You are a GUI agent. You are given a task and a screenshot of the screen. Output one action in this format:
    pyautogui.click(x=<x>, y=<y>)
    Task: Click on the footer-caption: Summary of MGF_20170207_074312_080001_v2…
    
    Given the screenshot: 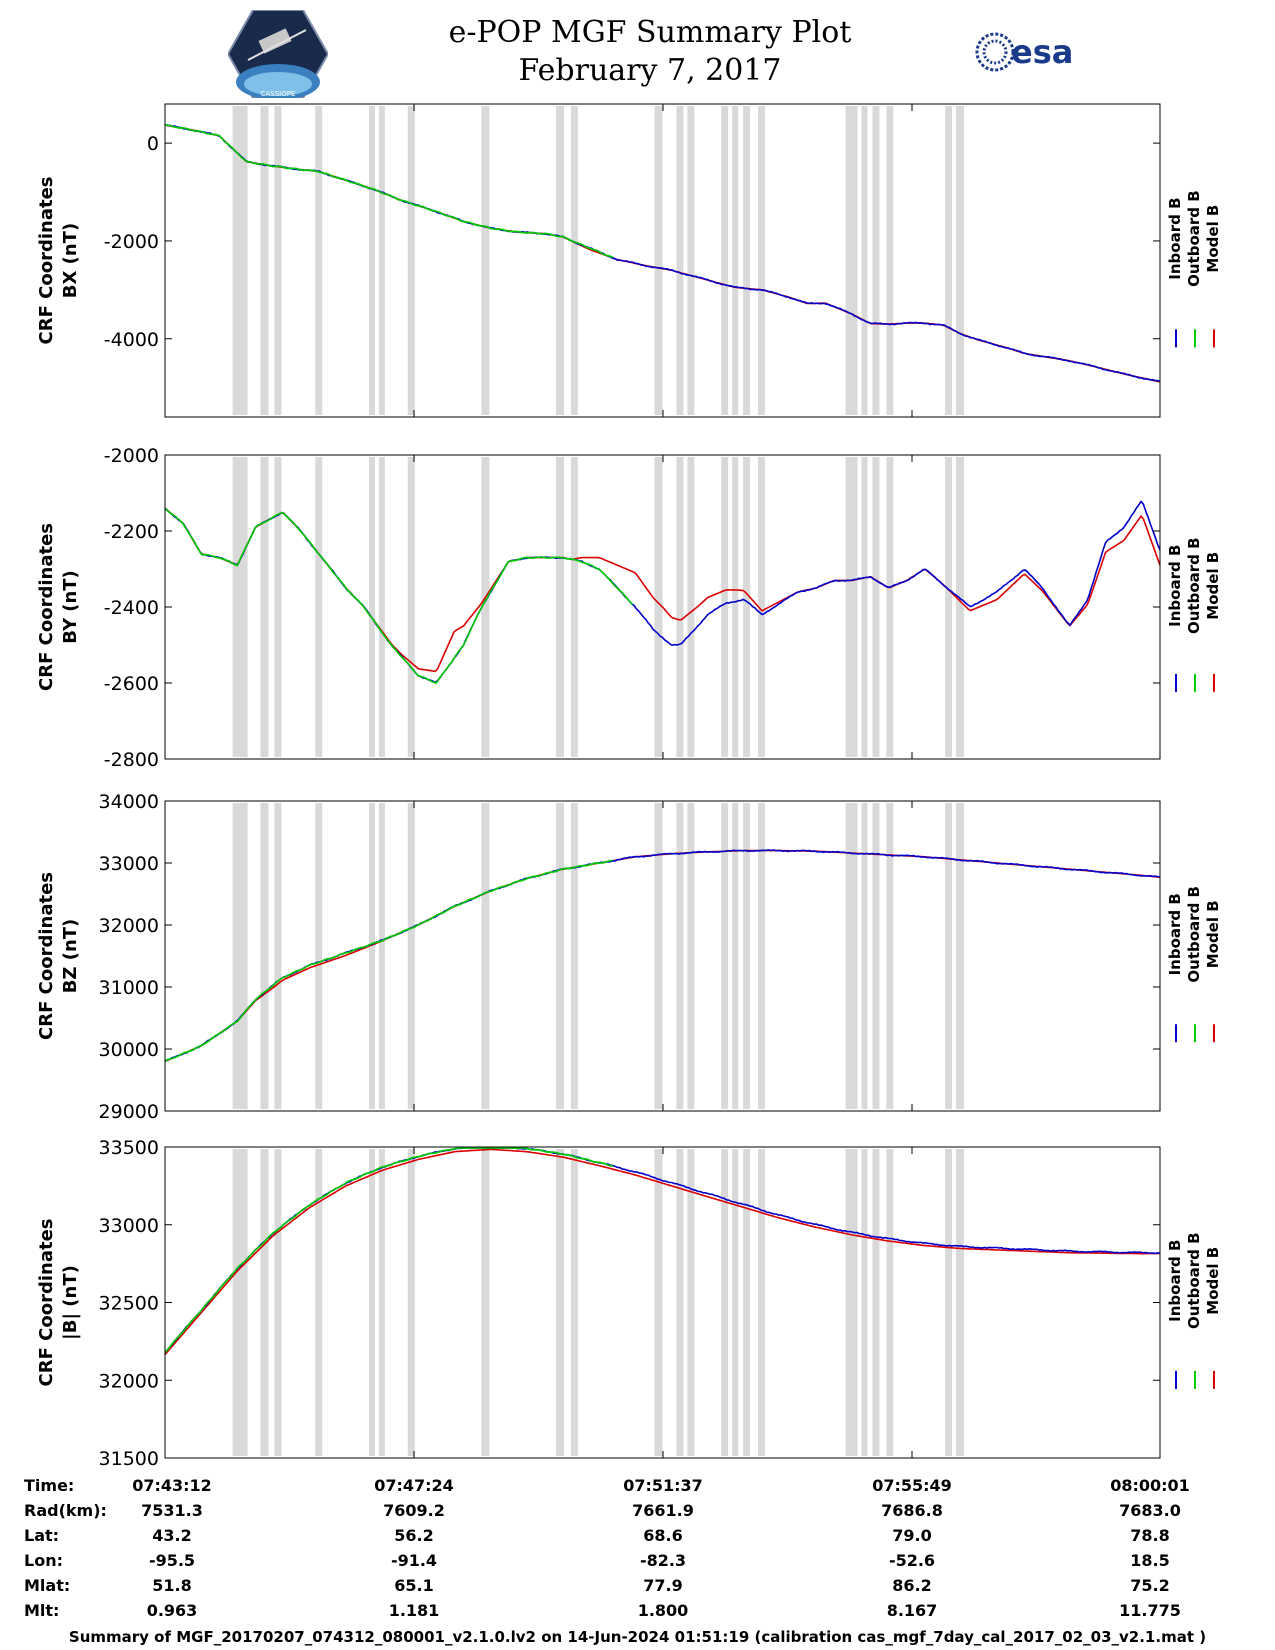 What is the action you would take?
    pyautogui.click(x=637, y=1637)
    